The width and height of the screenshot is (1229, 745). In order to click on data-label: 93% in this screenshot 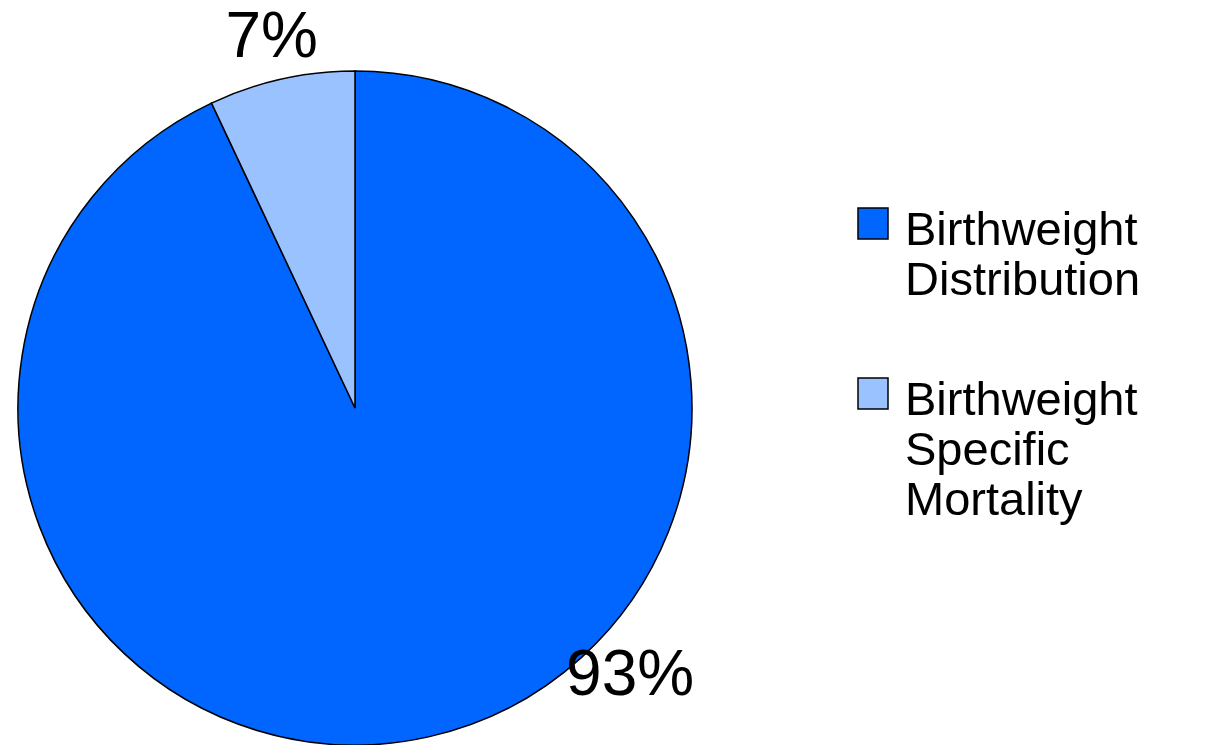, I will do `click(630, 672)`.